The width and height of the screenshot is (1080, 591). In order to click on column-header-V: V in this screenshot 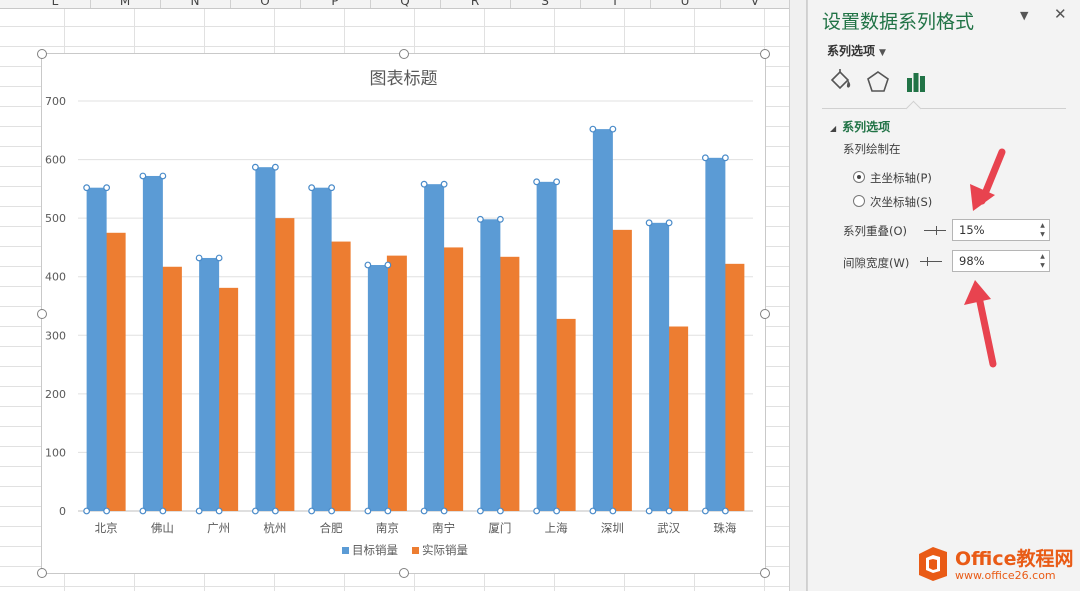, I will do `click(755, 4)`.